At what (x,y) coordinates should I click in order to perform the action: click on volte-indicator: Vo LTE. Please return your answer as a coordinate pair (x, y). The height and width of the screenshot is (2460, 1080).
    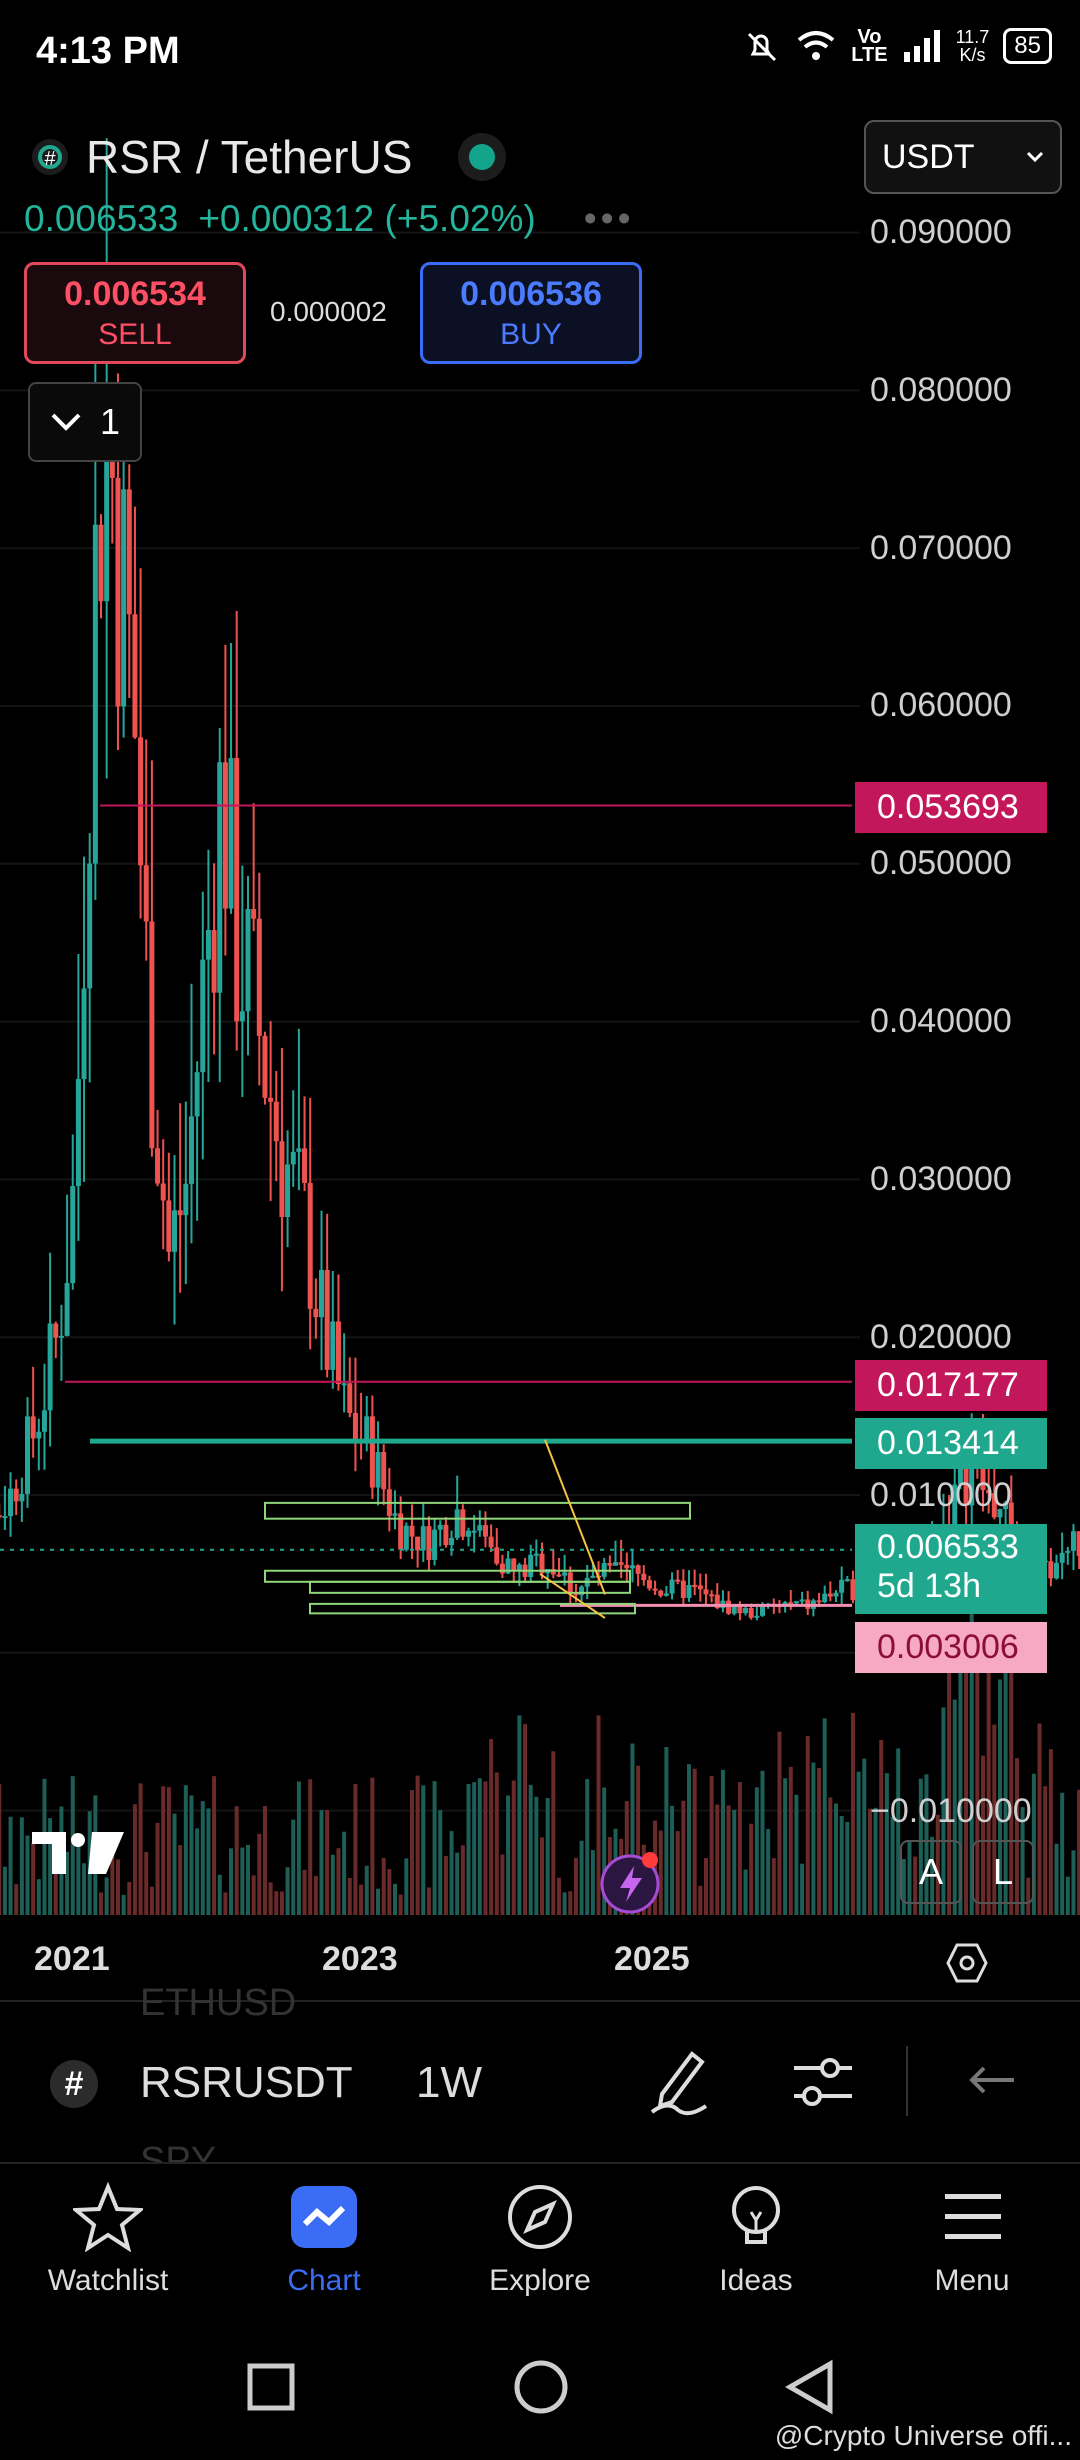
    Looking at the image, I should click on (869, 46).